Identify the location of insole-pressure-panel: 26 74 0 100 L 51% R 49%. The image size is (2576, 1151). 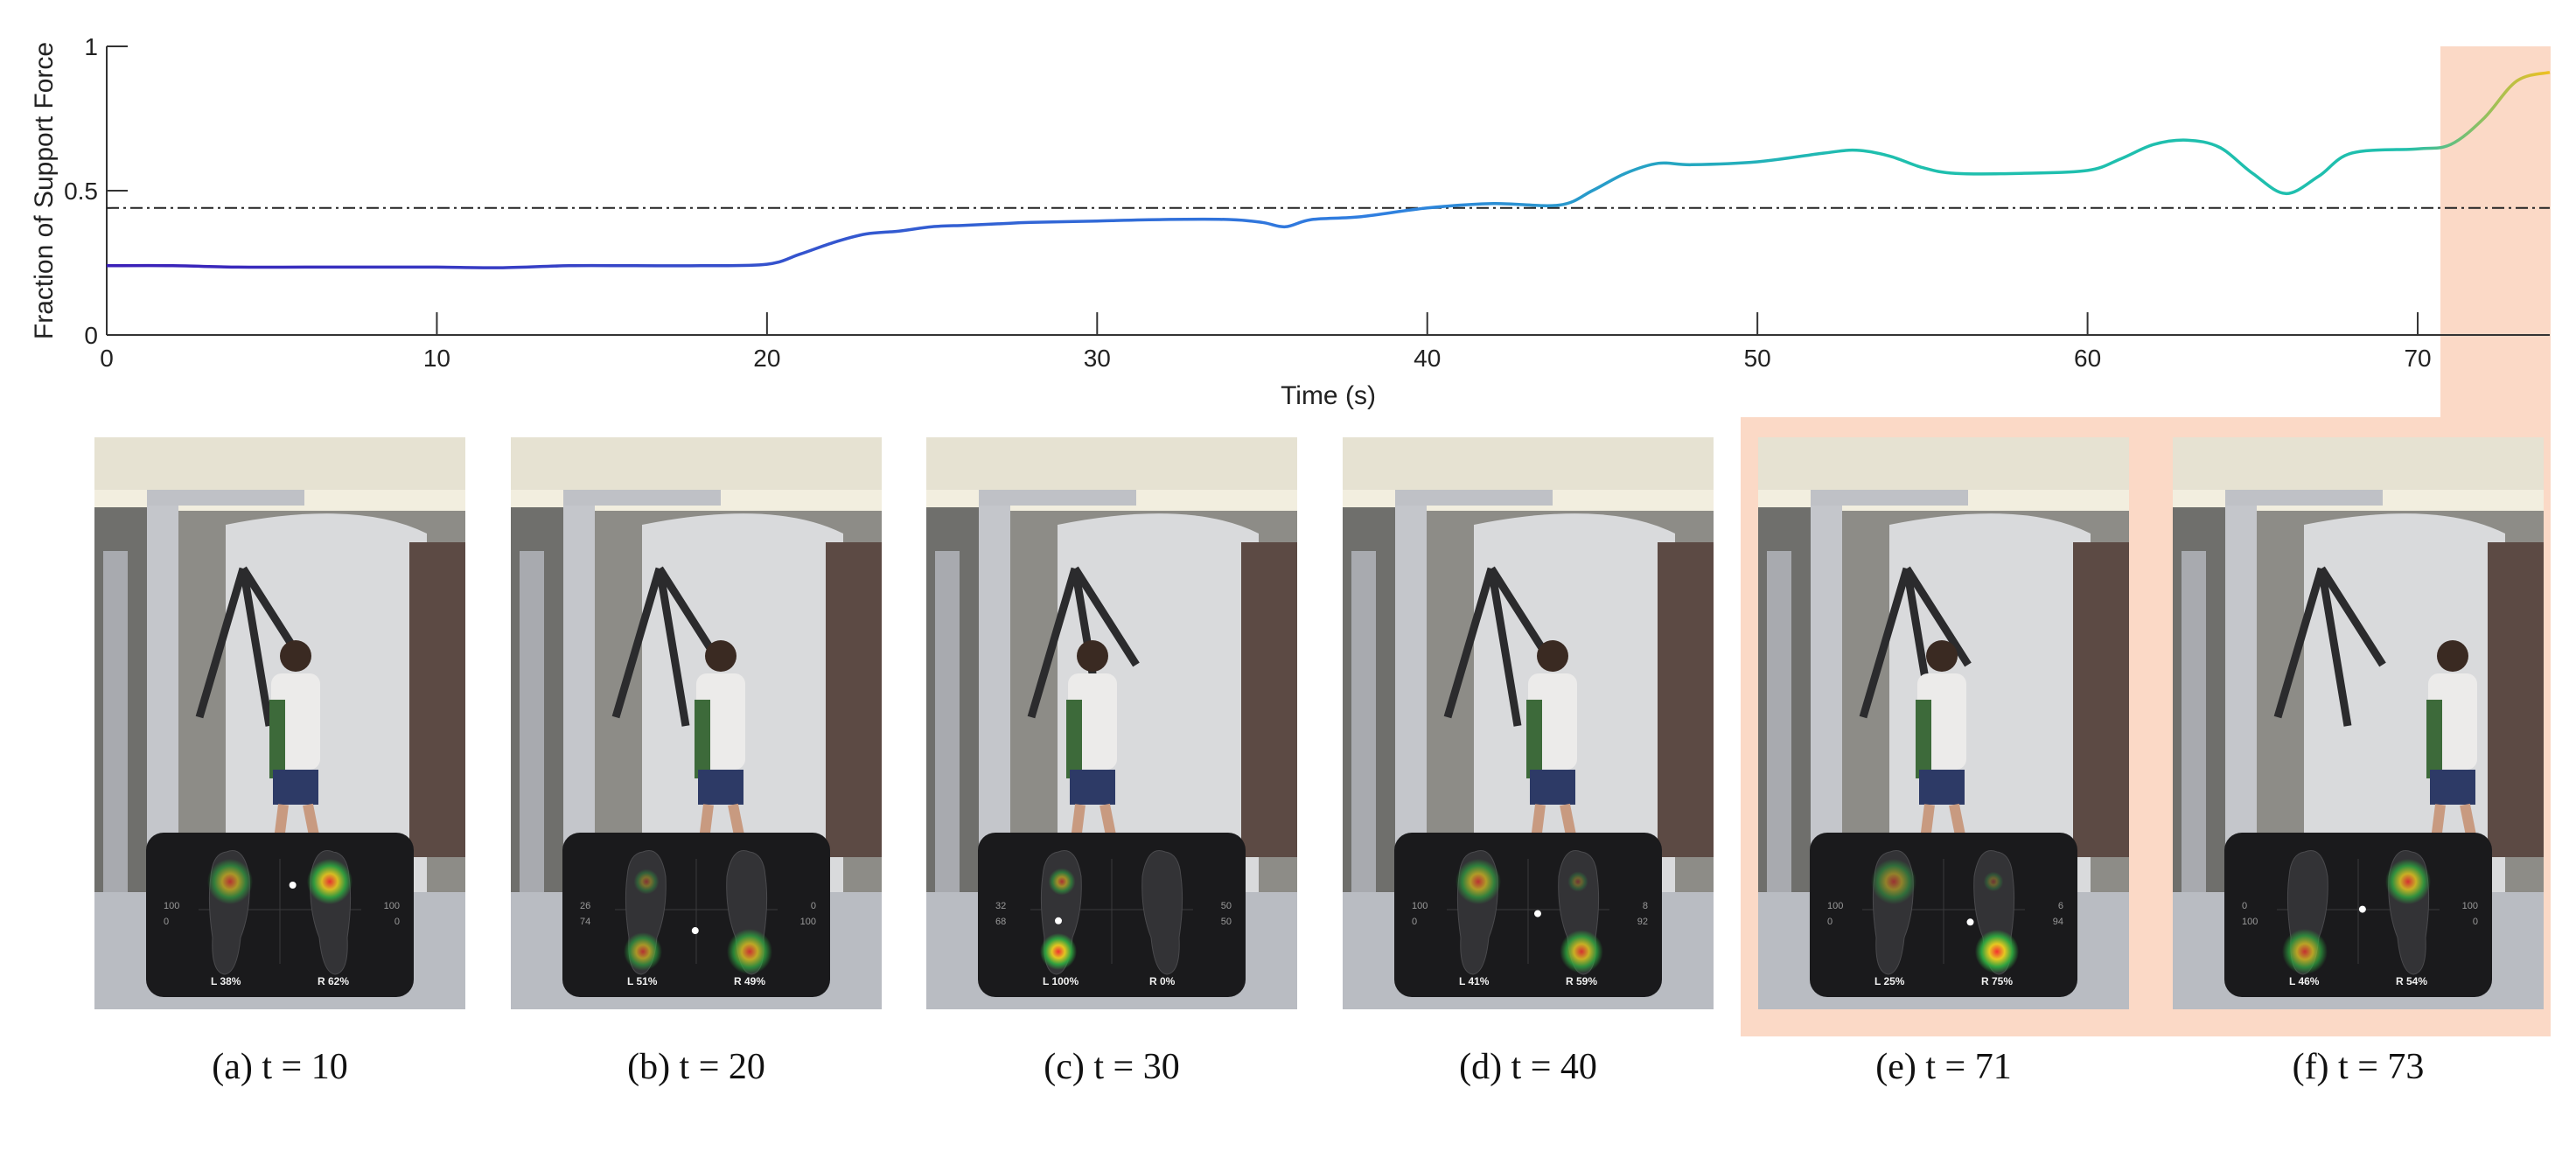
(696, 915).